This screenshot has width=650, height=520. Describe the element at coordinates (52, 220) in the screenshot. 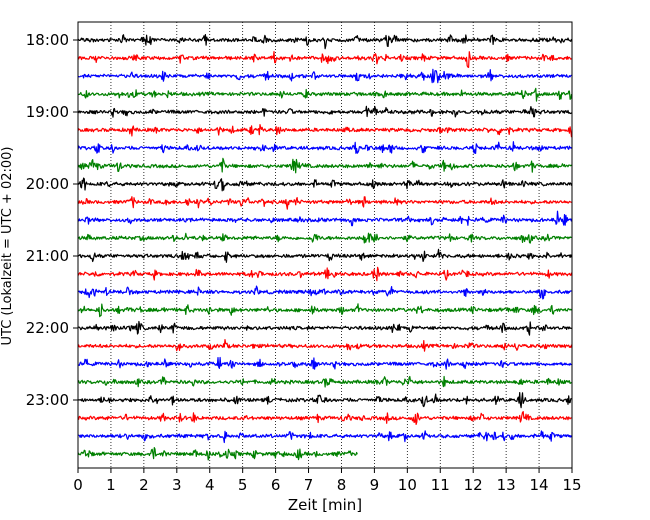

I see `y-axis: 18:00 19:00 20:00 21:00 22:00 23:00` at that location.